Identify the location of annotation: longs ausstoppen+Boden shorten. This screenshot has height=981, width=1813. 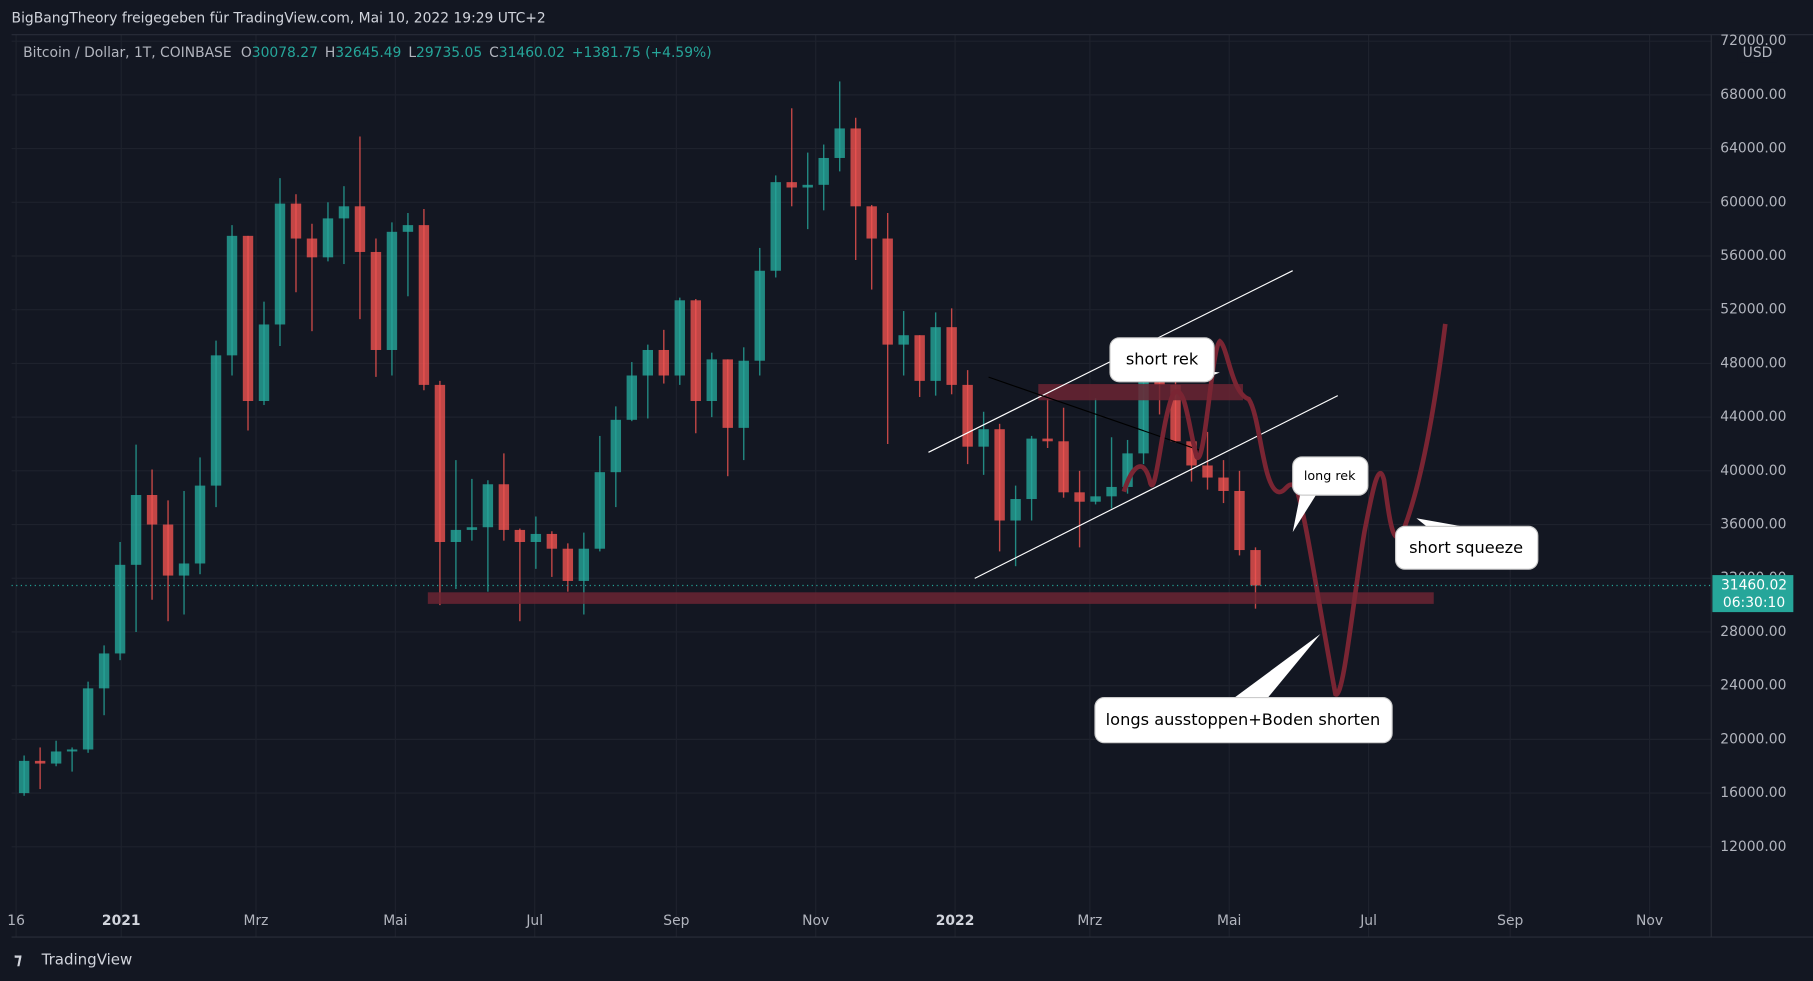
(1243, 719).